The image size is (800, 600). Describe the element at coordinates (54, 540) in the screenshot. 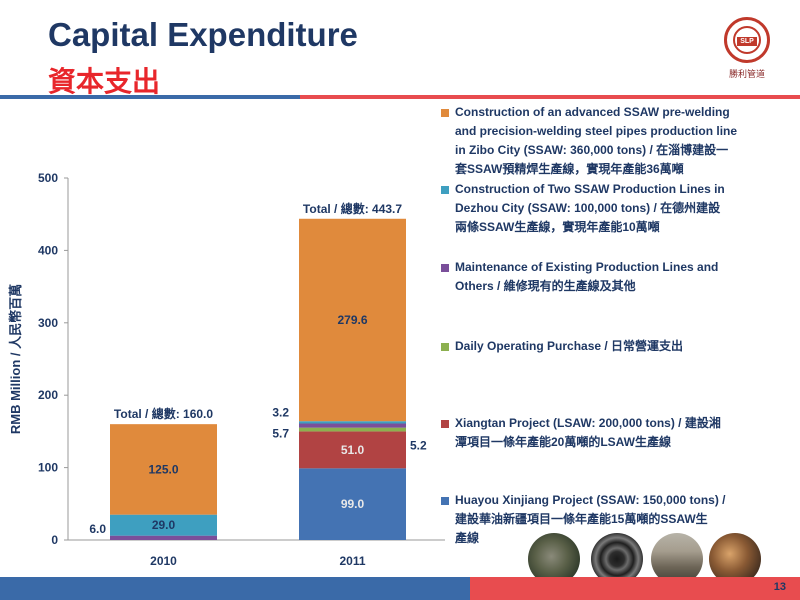

I see `y-tick-label: 0` at that location.